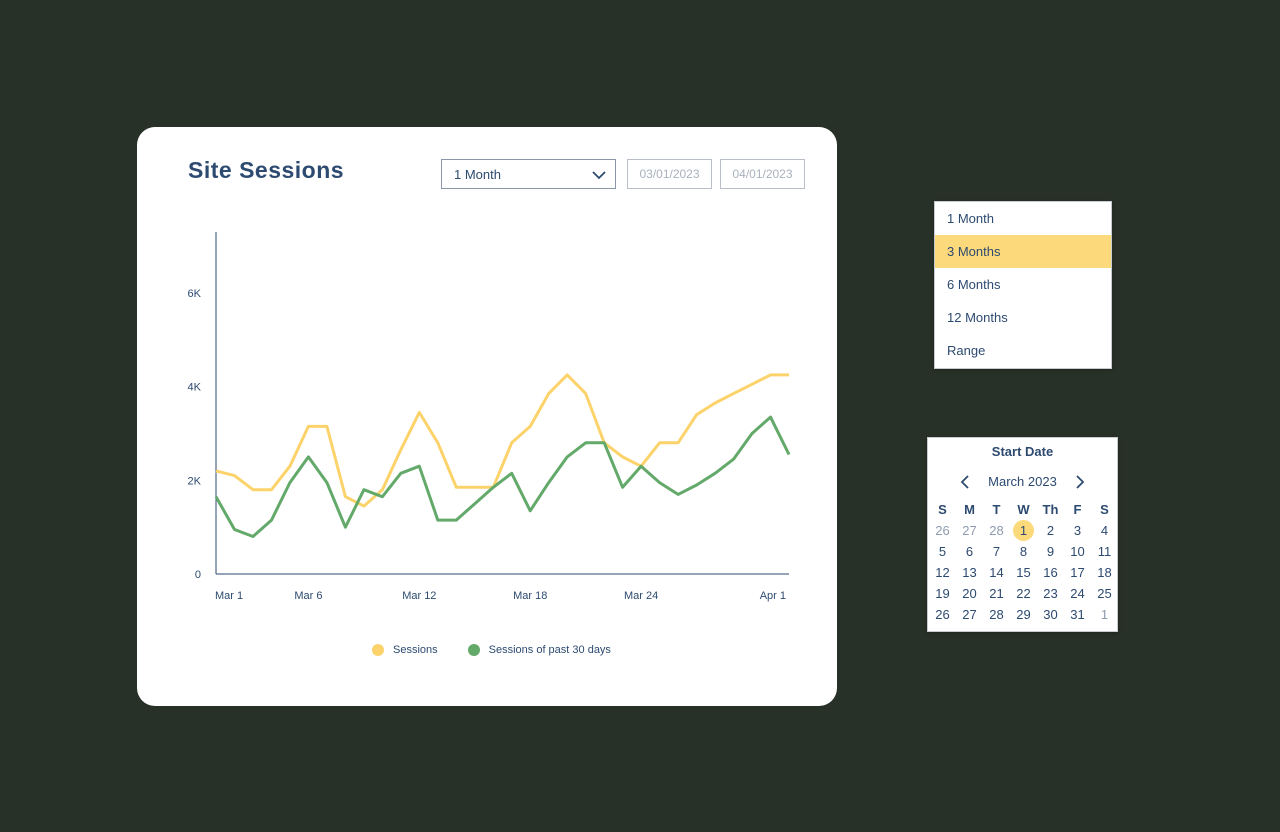 Image resolution: width=1280 pixels, height=832 pixels. What do you see at coordinates (1022, 451) in the screenshot?
I see `calendar-title: Start Date` at bounding box center [1022, 451].